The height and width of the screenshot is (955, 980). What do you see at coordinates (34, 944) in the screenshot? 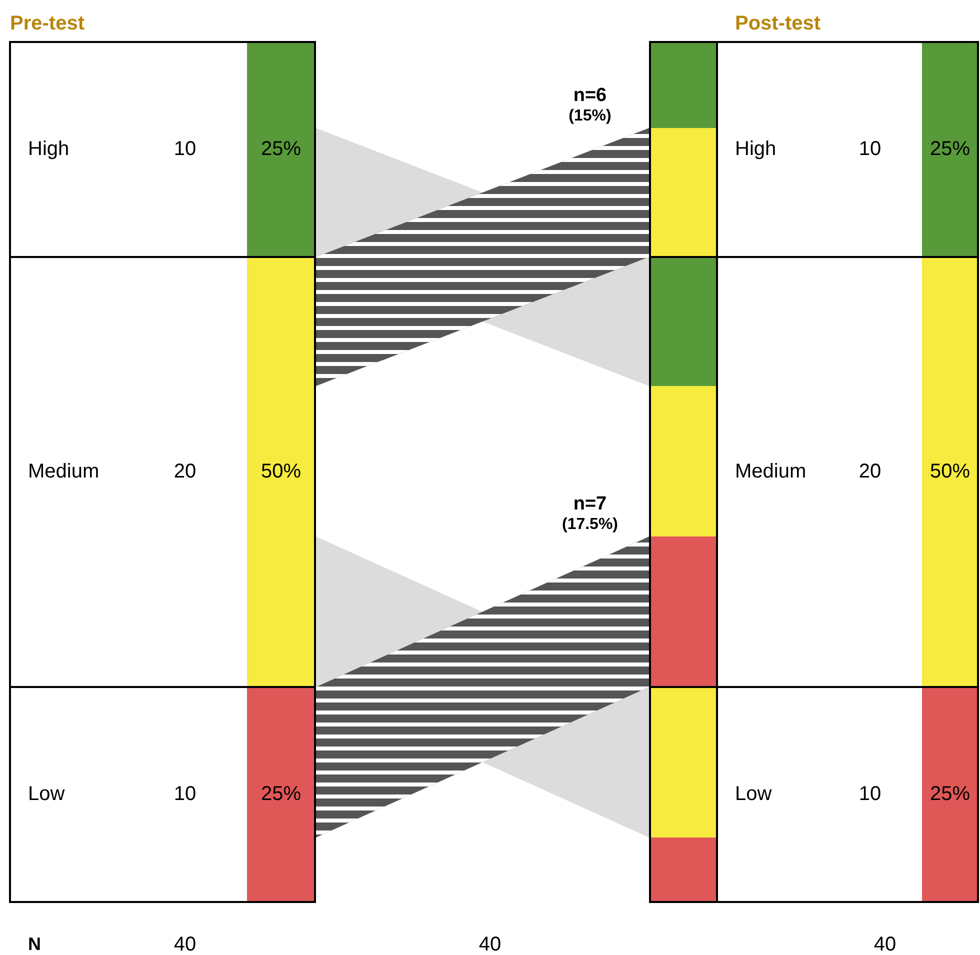
I see `text: N` at bounding box center [34, 944].